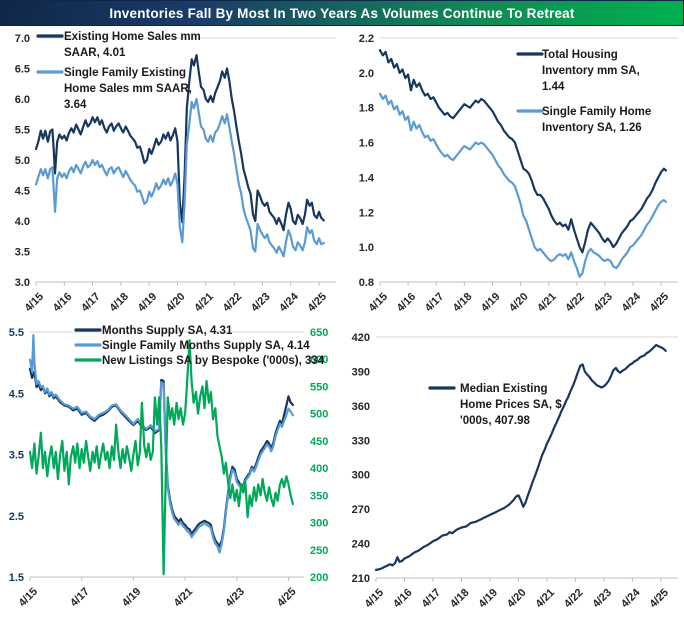 The width and height of the screenshot is (684, 620). I want to click on legend-label: 1.44, so click(553, 87).